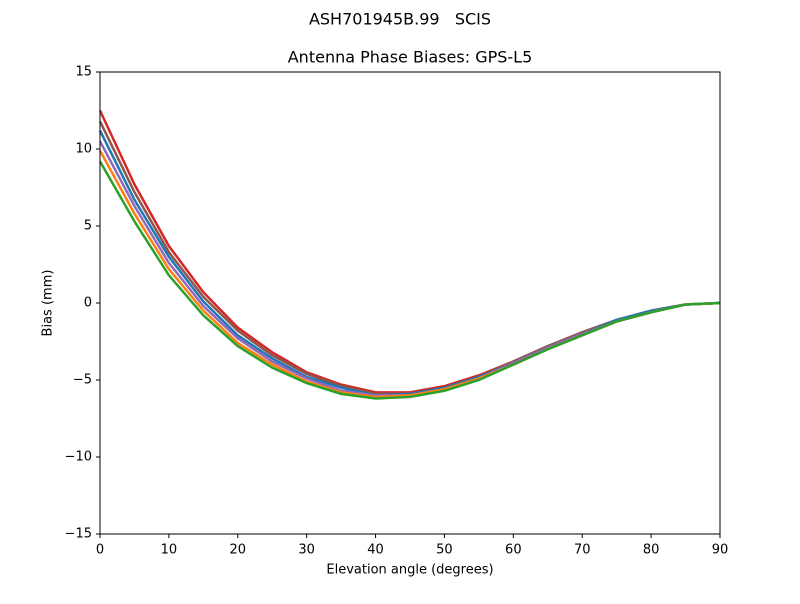  I want to click on y-tick-label: 15, so click(83, 72).